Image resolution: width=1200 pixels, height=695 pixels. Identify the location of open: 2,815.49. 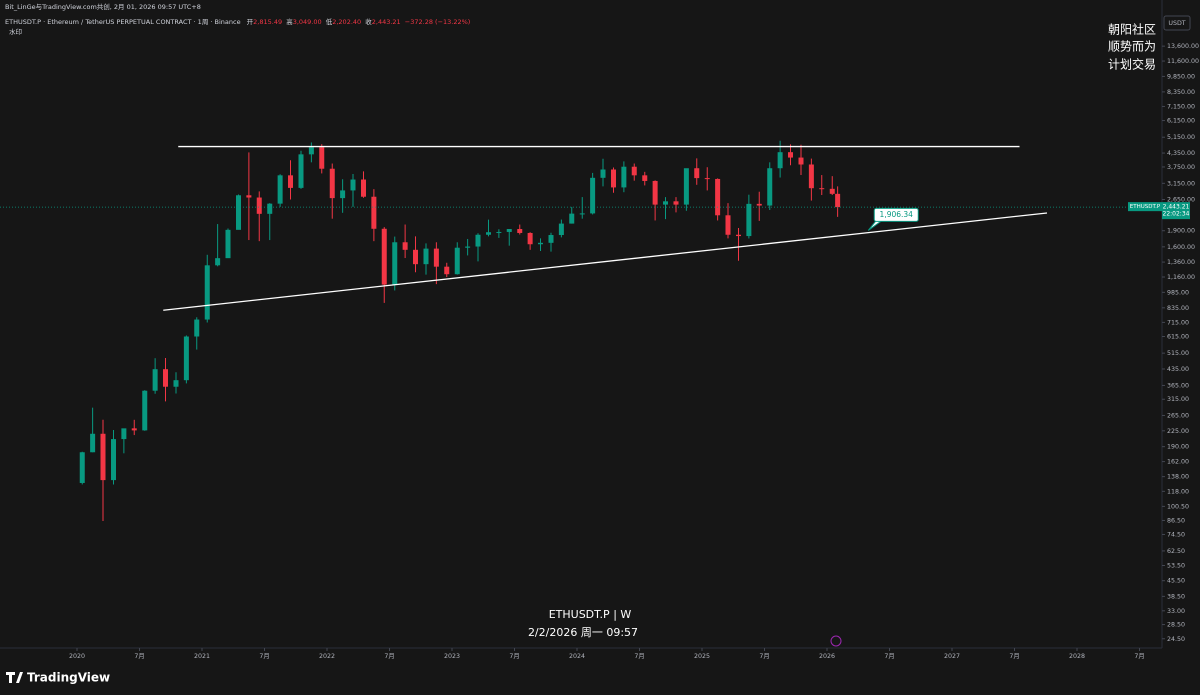
(267, 22).